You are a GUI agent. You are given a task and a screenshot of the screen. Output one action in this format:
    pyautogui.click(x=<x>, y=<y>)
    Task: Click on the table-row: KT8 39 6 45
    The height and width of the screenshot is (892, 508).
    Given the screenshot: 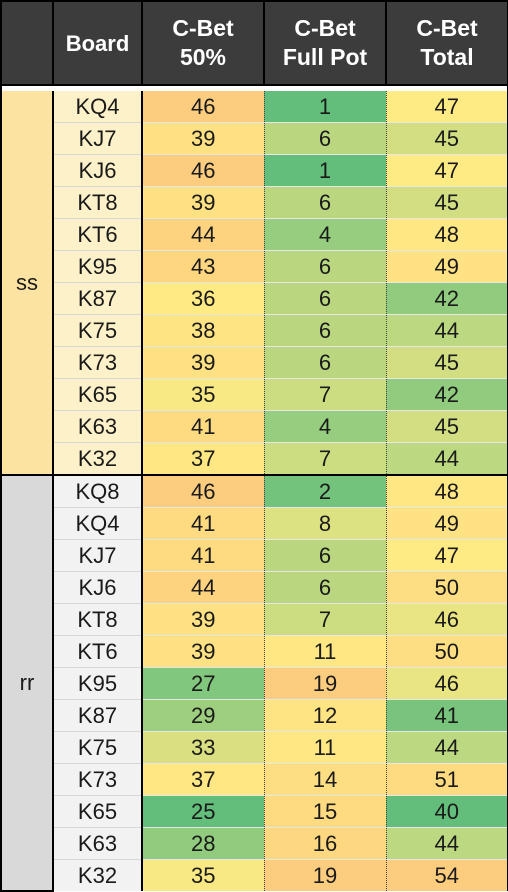 What is the action you would take?
    pyautogui.click(x=254, y=202)
    